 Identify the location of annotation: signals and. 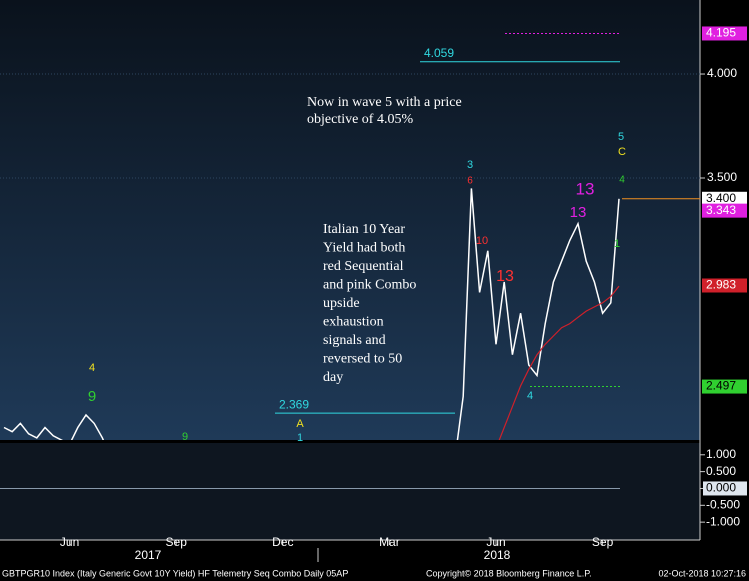
(354, 340).